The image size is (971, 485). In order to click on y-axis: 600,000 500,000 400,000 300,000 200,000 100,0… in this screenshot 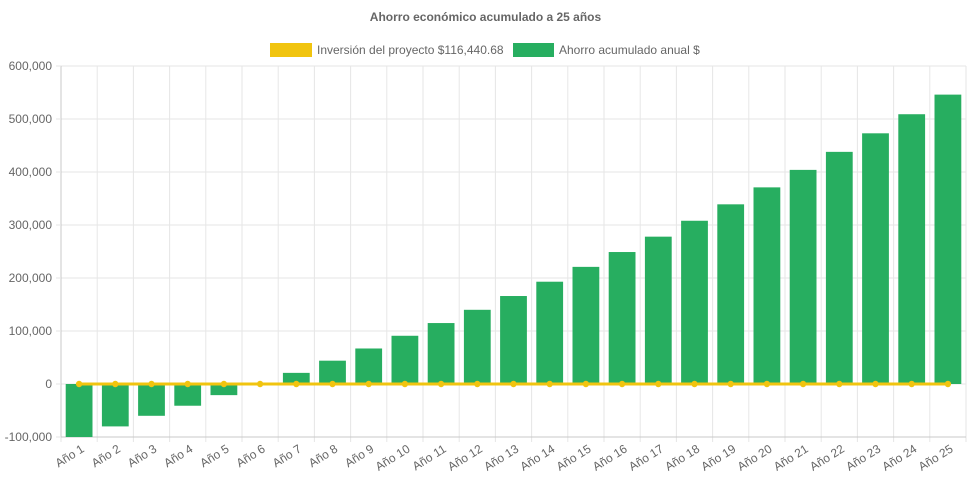, I will do `click(33, 251)`.